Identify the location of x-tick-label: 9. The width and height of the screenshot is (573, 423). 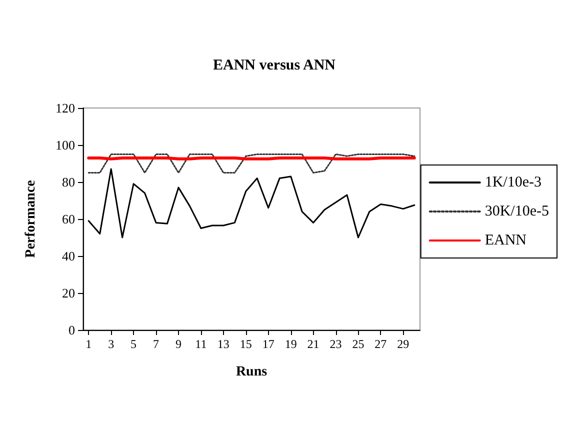
(178, 344).